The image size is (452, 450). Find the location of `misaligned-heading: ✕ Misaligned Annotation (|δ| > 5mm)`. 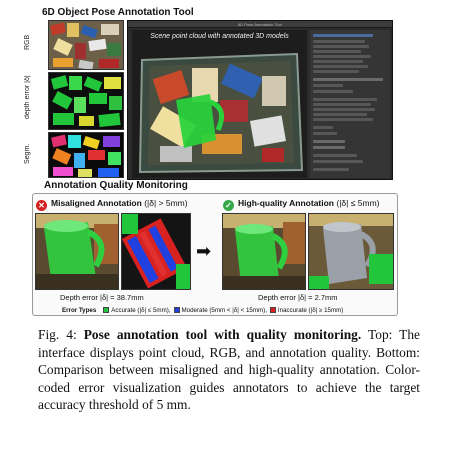

misaligned-heading: ✕ Misaligned Annotation (|δ| > 5mm) is located at coordinates (112, 204).